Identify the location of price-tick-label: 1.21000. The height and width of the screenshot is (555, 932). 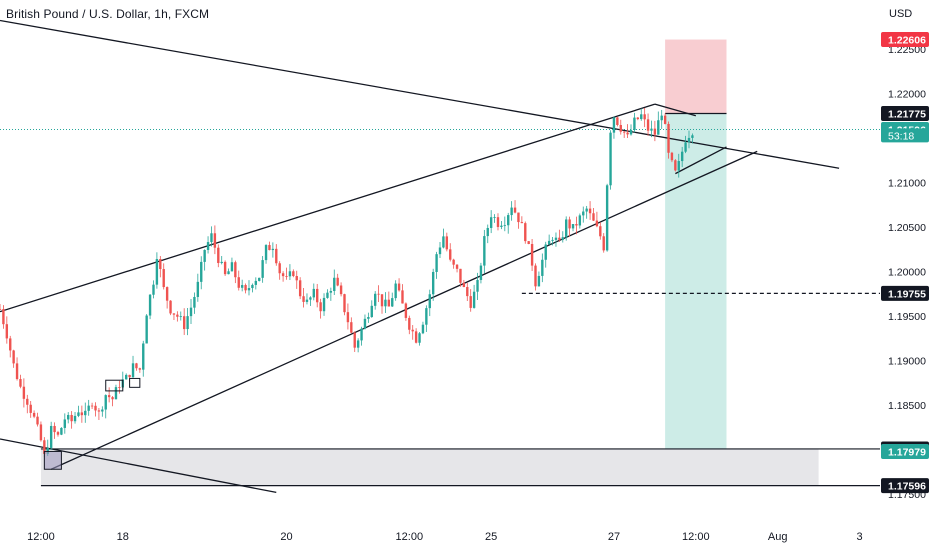
(907, 184).